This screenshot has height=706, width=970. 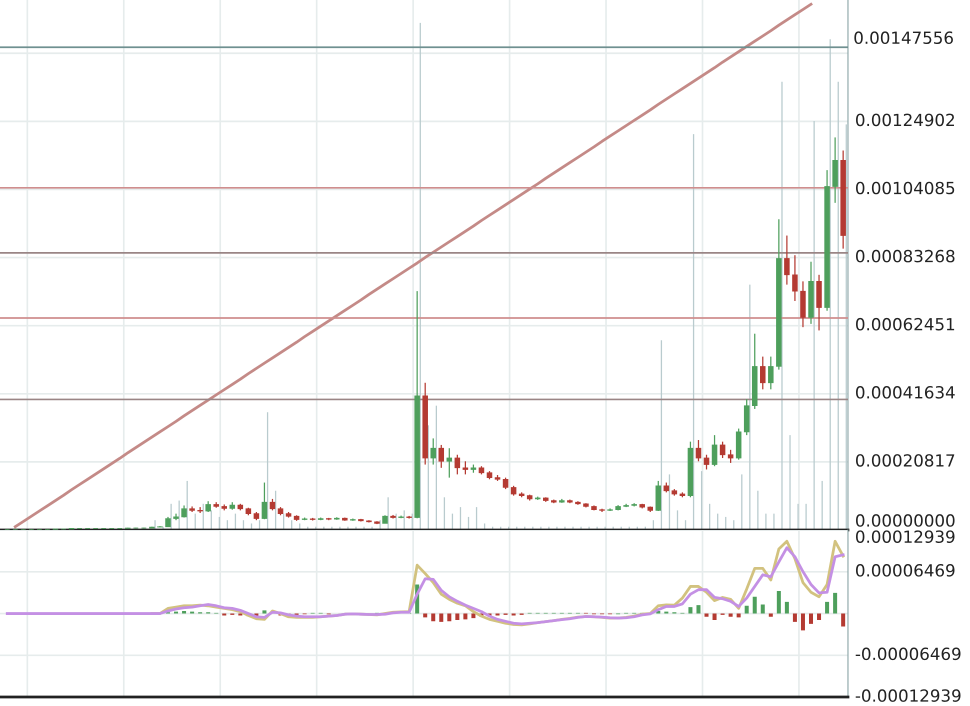 I want to click on ref-line-label: 0.00147556, so click(x=903, y=37).